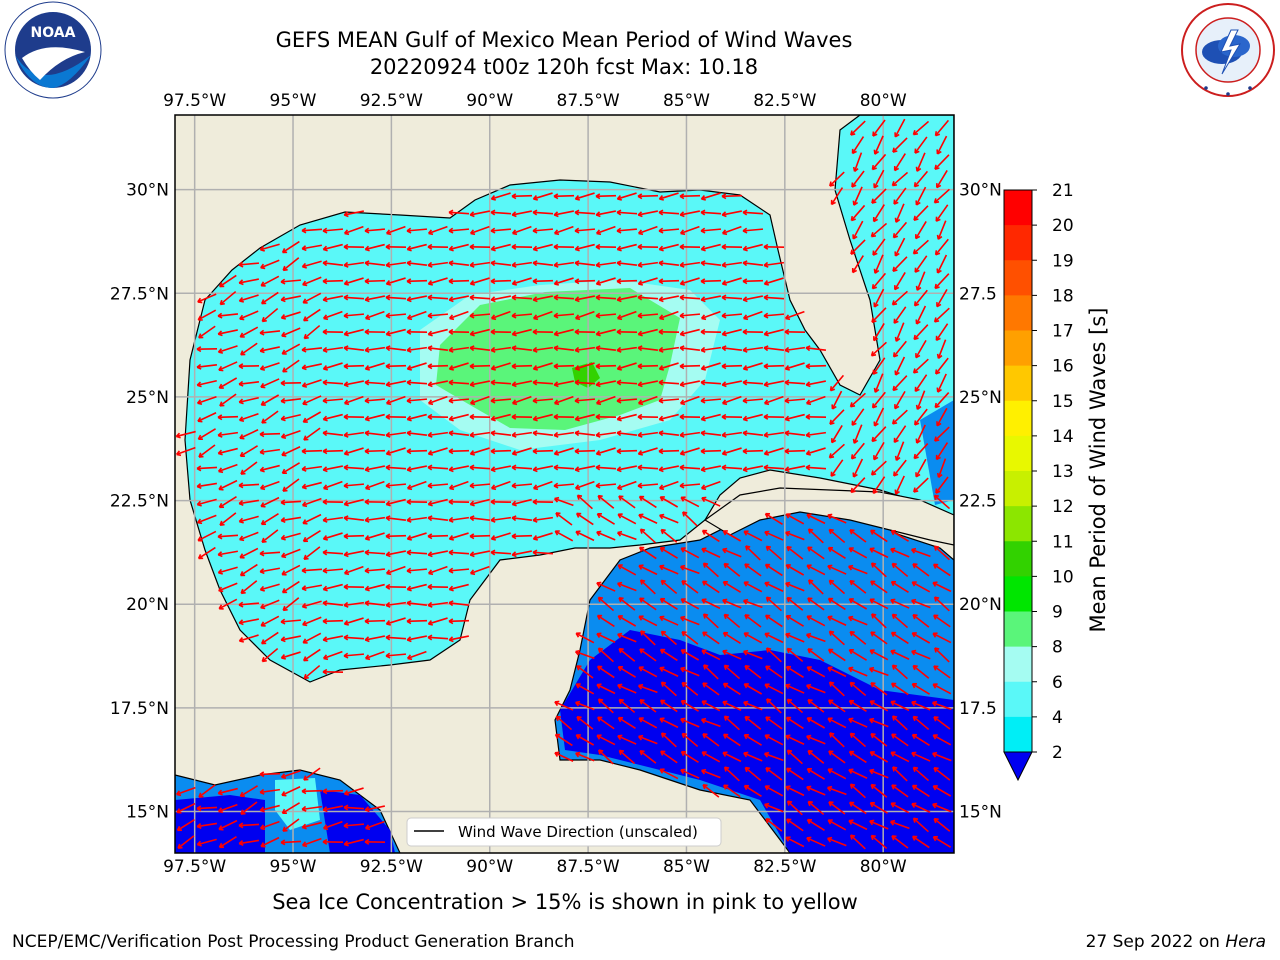  I want to click on colorbar-tick-label: 9, so click(1057, 613).